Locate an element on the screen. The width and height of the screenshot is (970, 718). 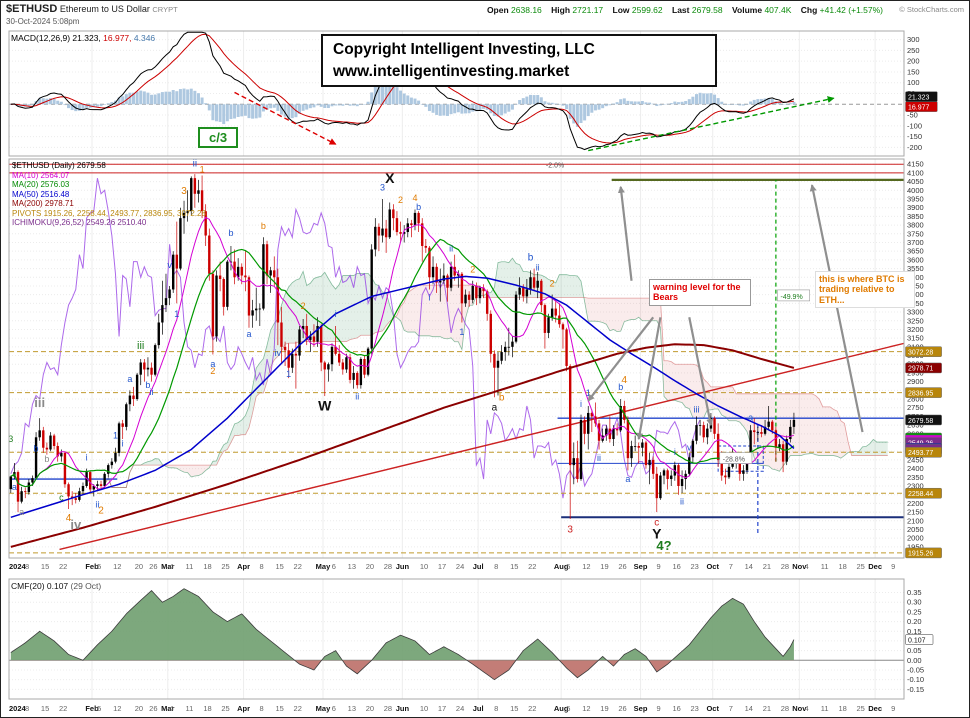
svg-text: 3800 is located at coordinates (915, 225).